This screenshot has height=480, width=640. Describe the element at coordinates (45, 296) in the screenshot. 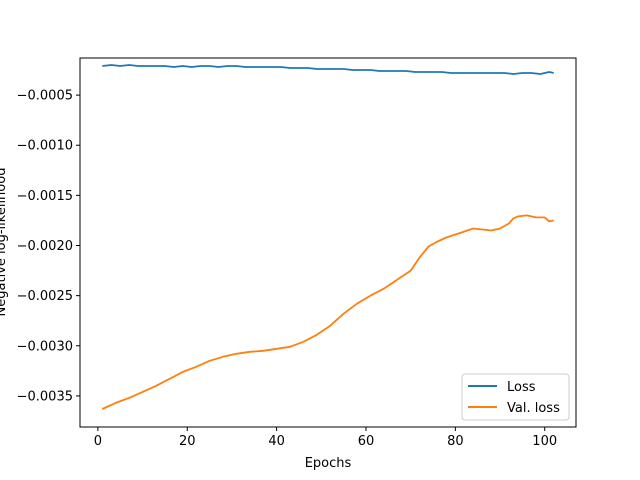

I see `y-tick-label: −0.0025` at that location.